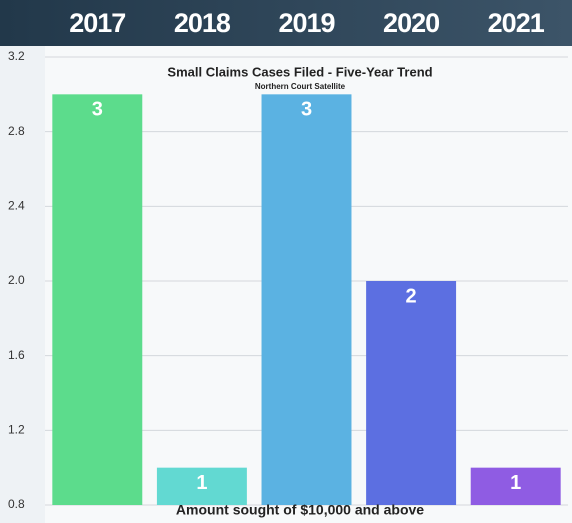 The height and width of the screenshot is (523, 572). I want to click on x-tick-label: 2019, so click(306, 23).